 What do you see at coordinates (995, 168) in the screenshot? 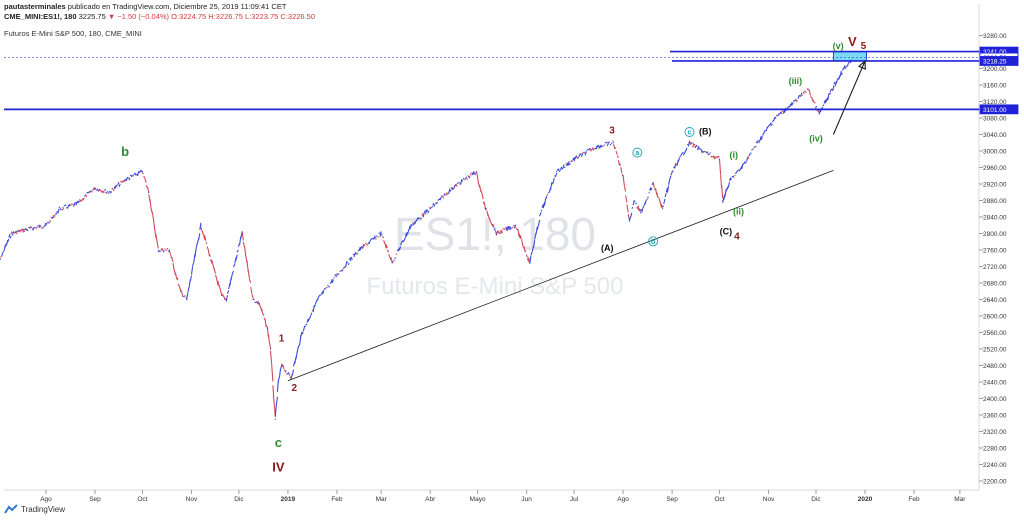
I see `y-tick-label: 2960.00` at bounding box center [995, 168].